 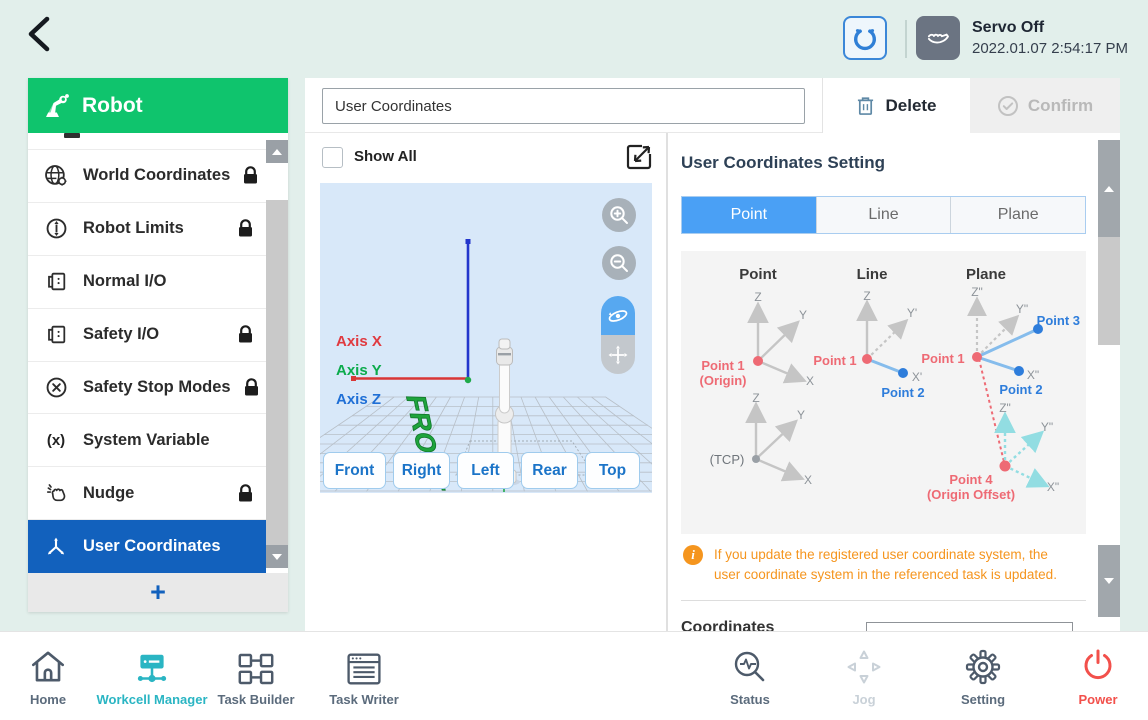 What do you see at coordinates (727, 459) in the screenshot?
I see `svg-text: (TCP)` at bounding box center [727, 459].